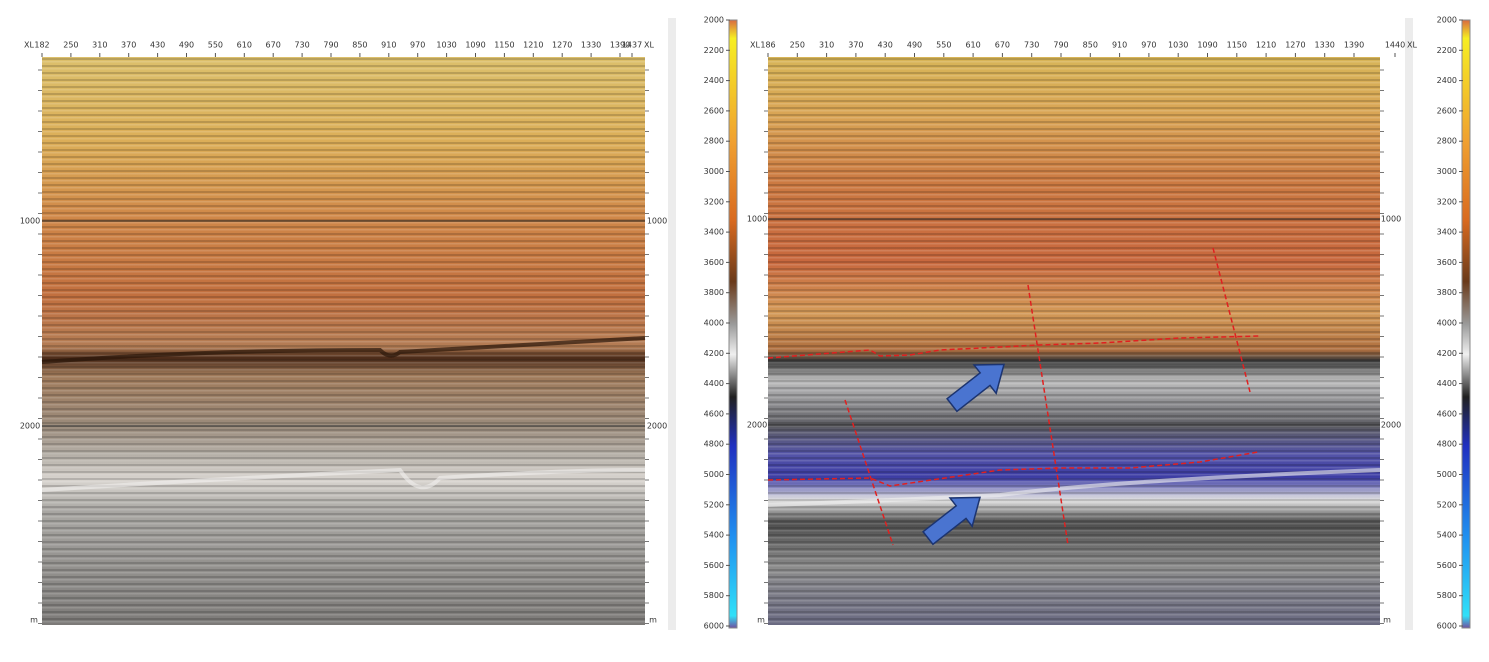 The height and width of the screenshot is (662, 1489). Describe the element at coordinates (41, 45) in the screenshot. I see `xl-tick-label: 182` at that location.